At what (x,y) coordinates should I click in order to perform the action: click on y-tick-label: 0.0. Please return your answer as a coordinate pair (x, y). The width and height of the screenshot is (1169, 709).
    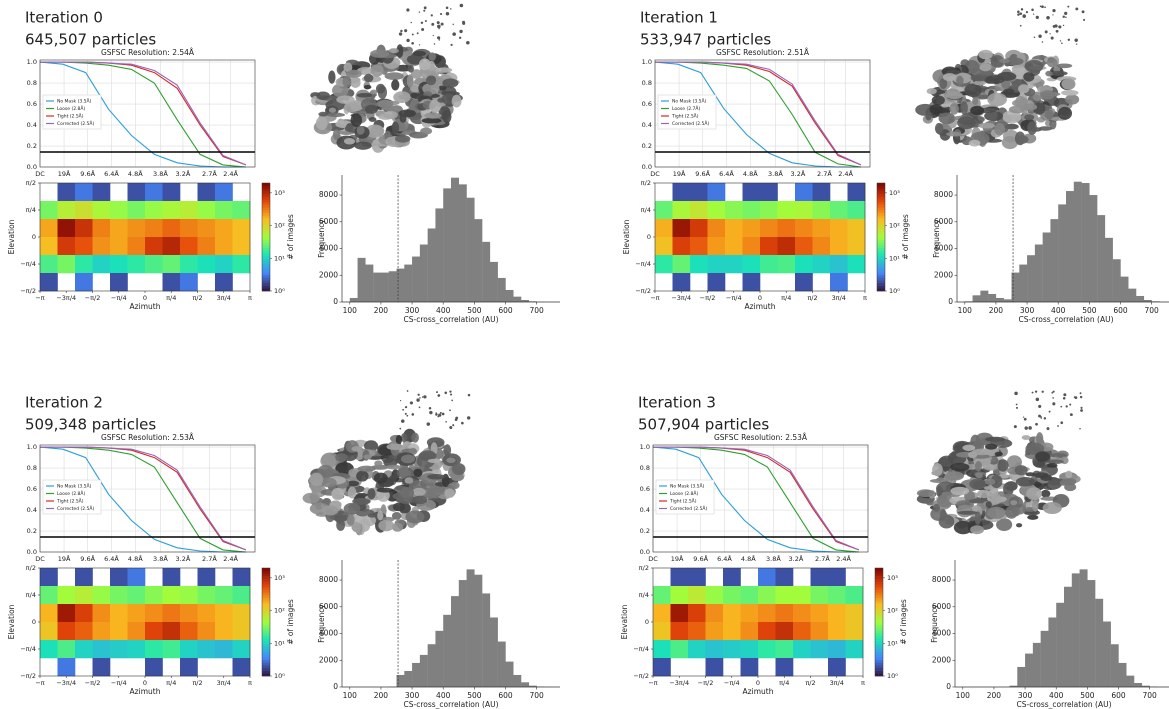
    Looking at the image, I should click on (647, 167).